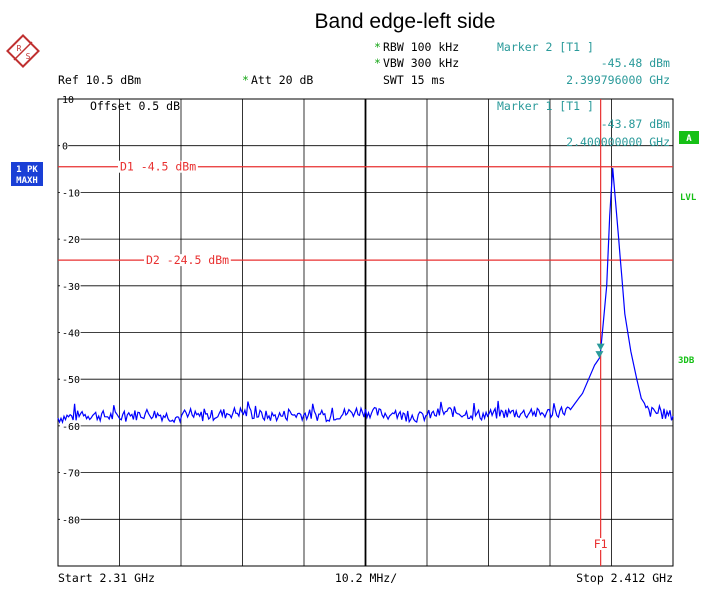 The width and height of the screenshot is (702, 589). I want to click on marker1-label: Marker 1 [T1 ], so click(545, 106).